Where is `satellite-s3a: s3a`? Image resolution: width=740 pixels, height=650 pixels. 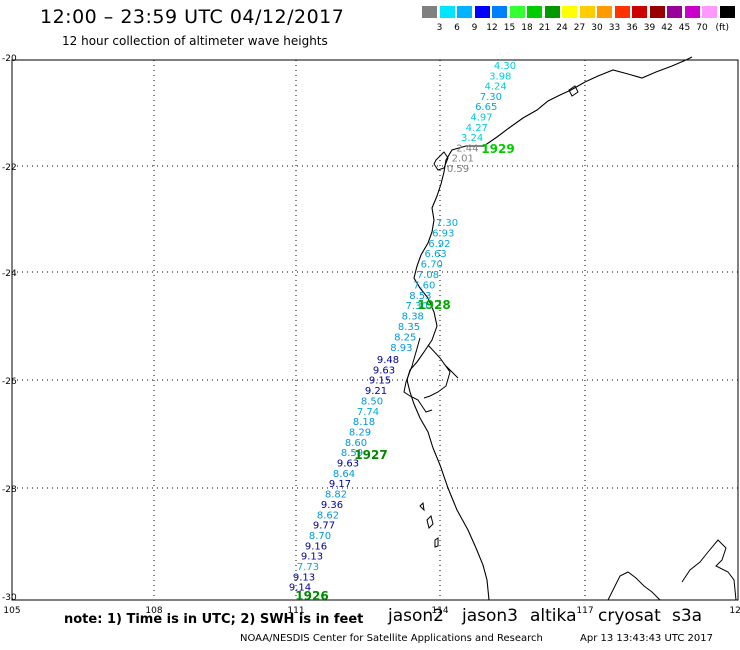 satellite-s3a: s3a is located at coordinates (687, 616).